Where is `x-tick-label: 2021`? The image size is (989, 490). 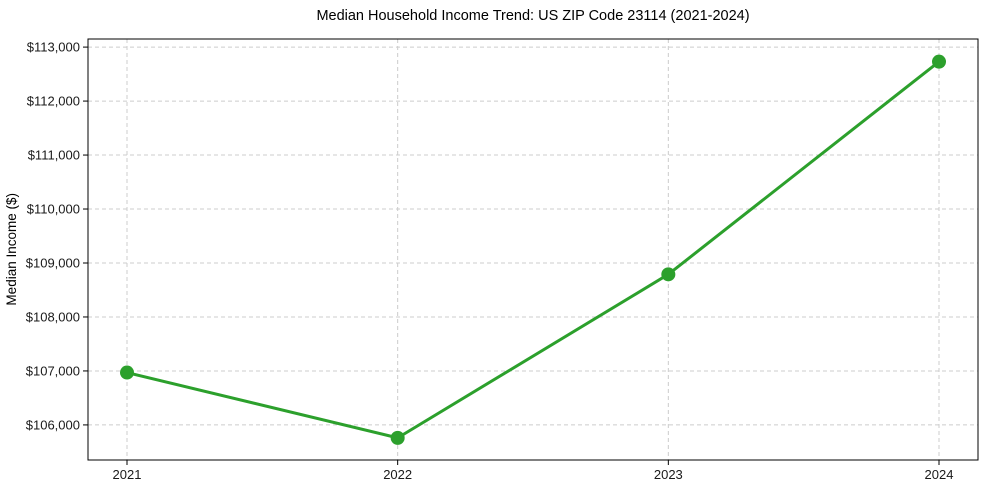
x-tick-label: 2021 is located at coordinates (127, 474).